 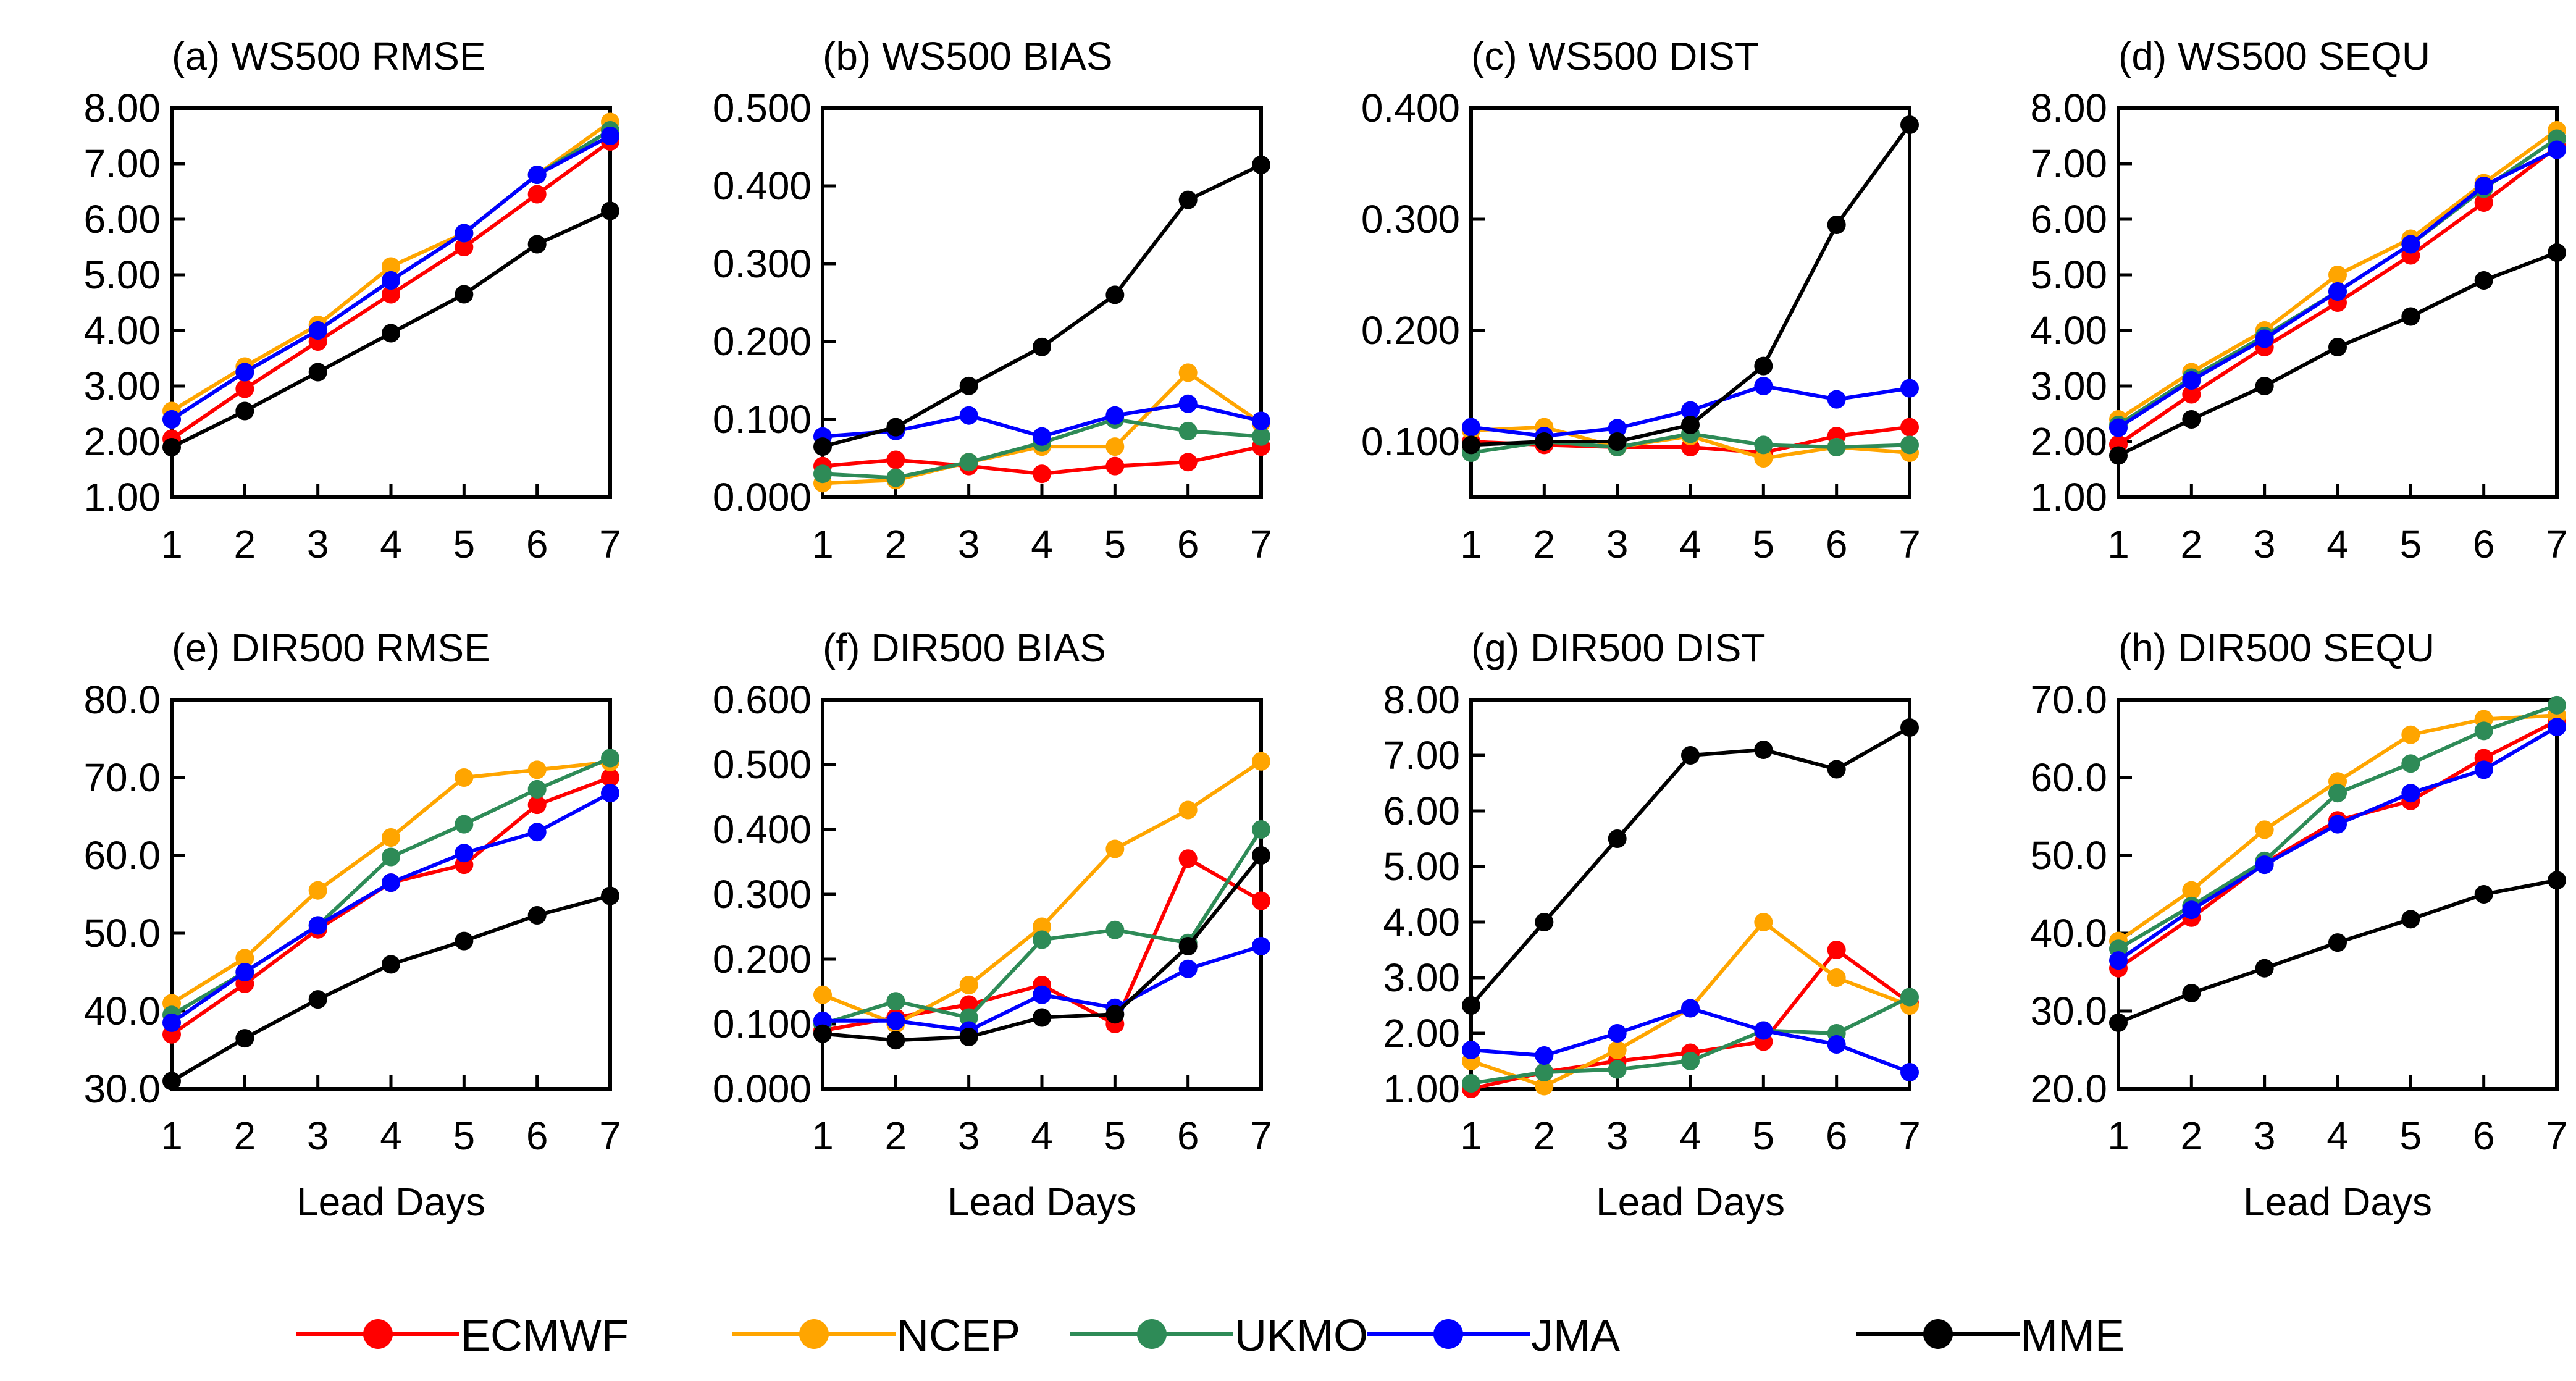 What do you see at coordinates (1410, 108) in the screenshot?
I see `y-tick-label: 0.400` at bounding box center [1410, 108].